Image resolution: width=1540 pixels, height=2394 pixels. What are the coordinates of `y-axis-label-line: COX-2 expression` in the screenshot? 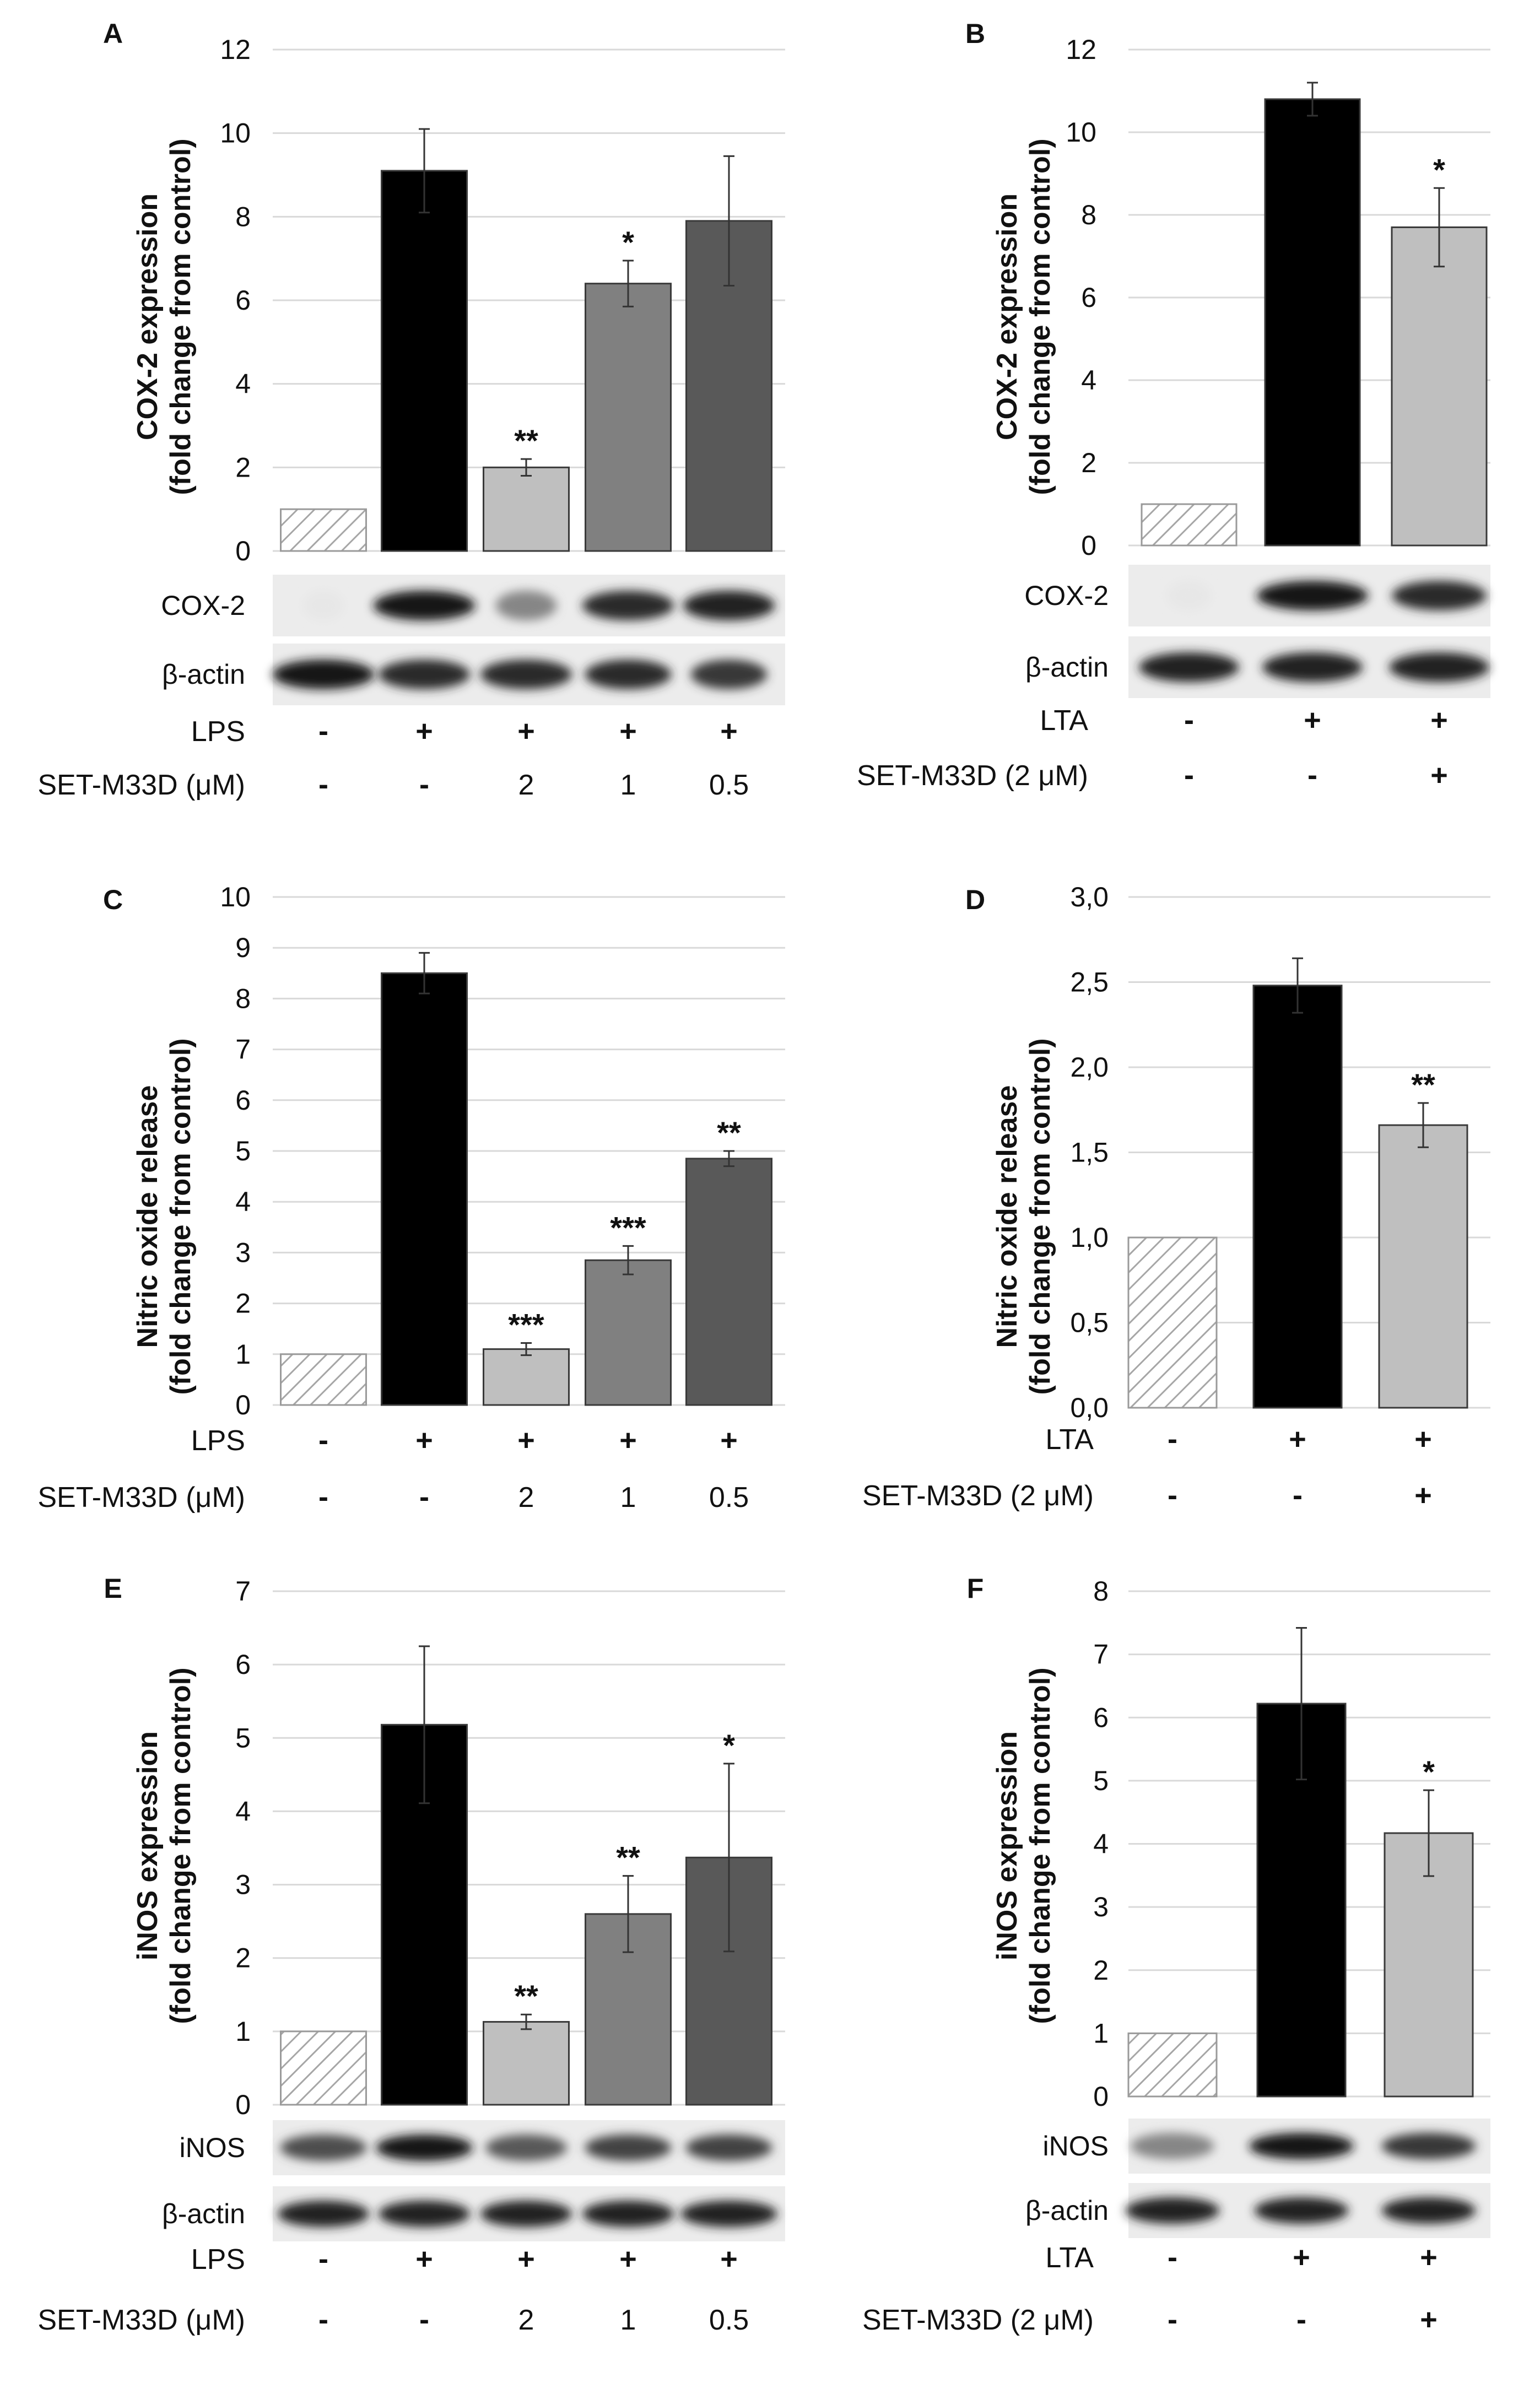 It's located at (1007, 317).